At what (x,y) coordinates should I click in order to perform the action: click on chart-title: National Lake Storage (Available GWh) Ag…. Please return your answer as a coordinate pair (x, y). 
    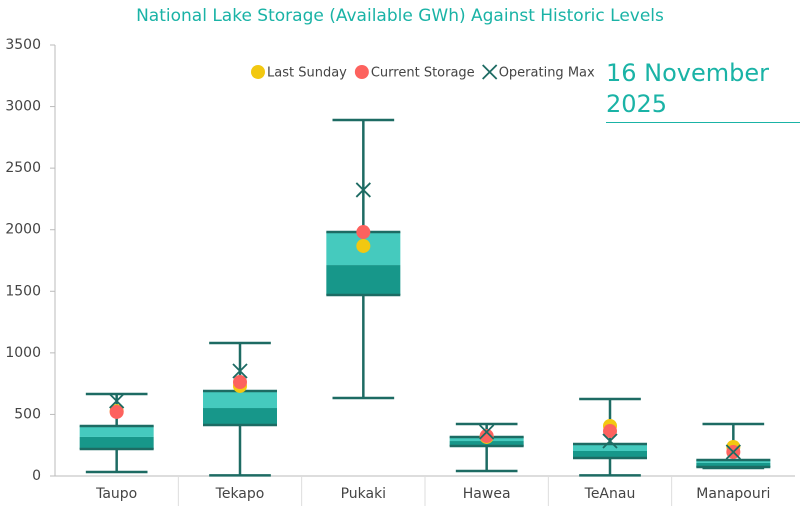
    Looking at the image, I should click on (400, 16).